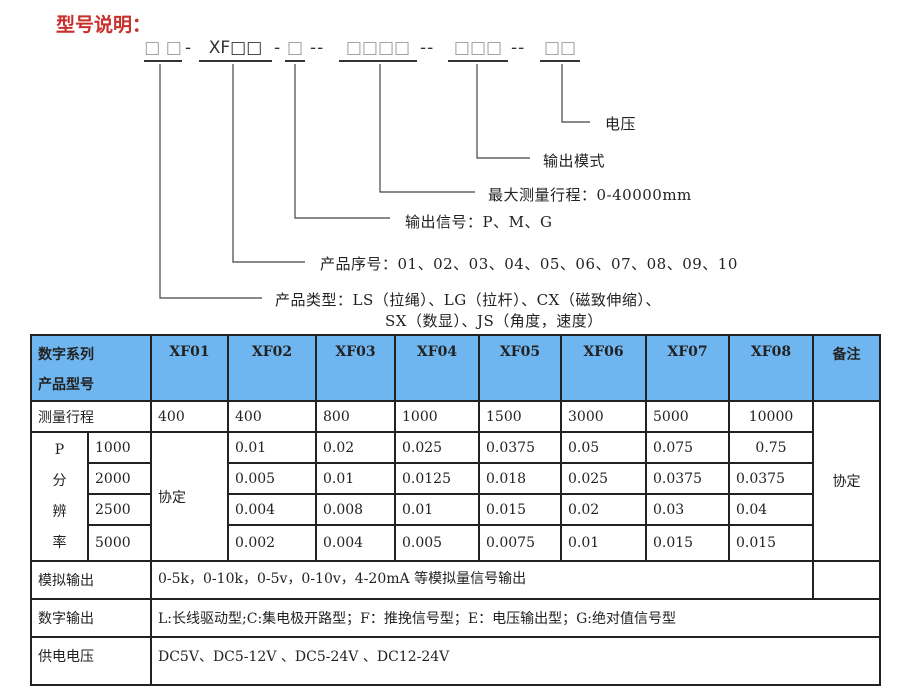 The width and height of the screenshot is (909, 692). Describe the element at coordinates (621, 124) in the screenshot. I see `label-voltage: 电压` at that location.